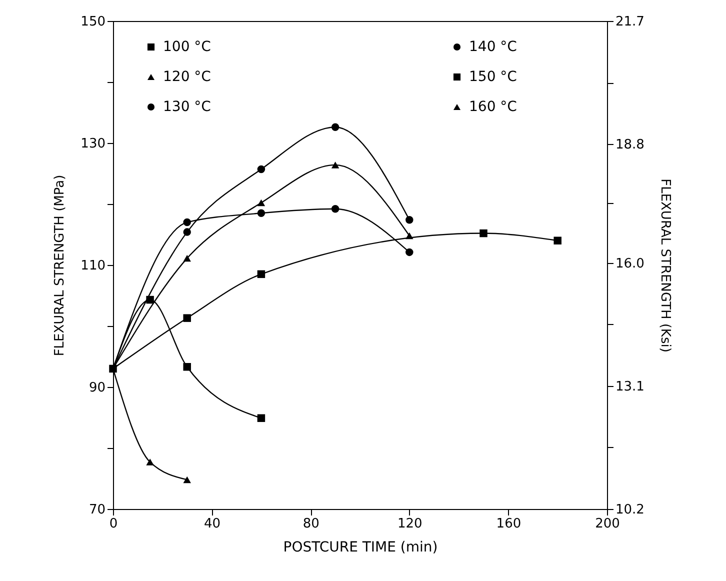 The width and height of the screenshot is (726, 581). What do you see at coordinates (630, 264) in the screenshot?
I see `y2-tick-label: 16.0` at bounding box center [630, 264].